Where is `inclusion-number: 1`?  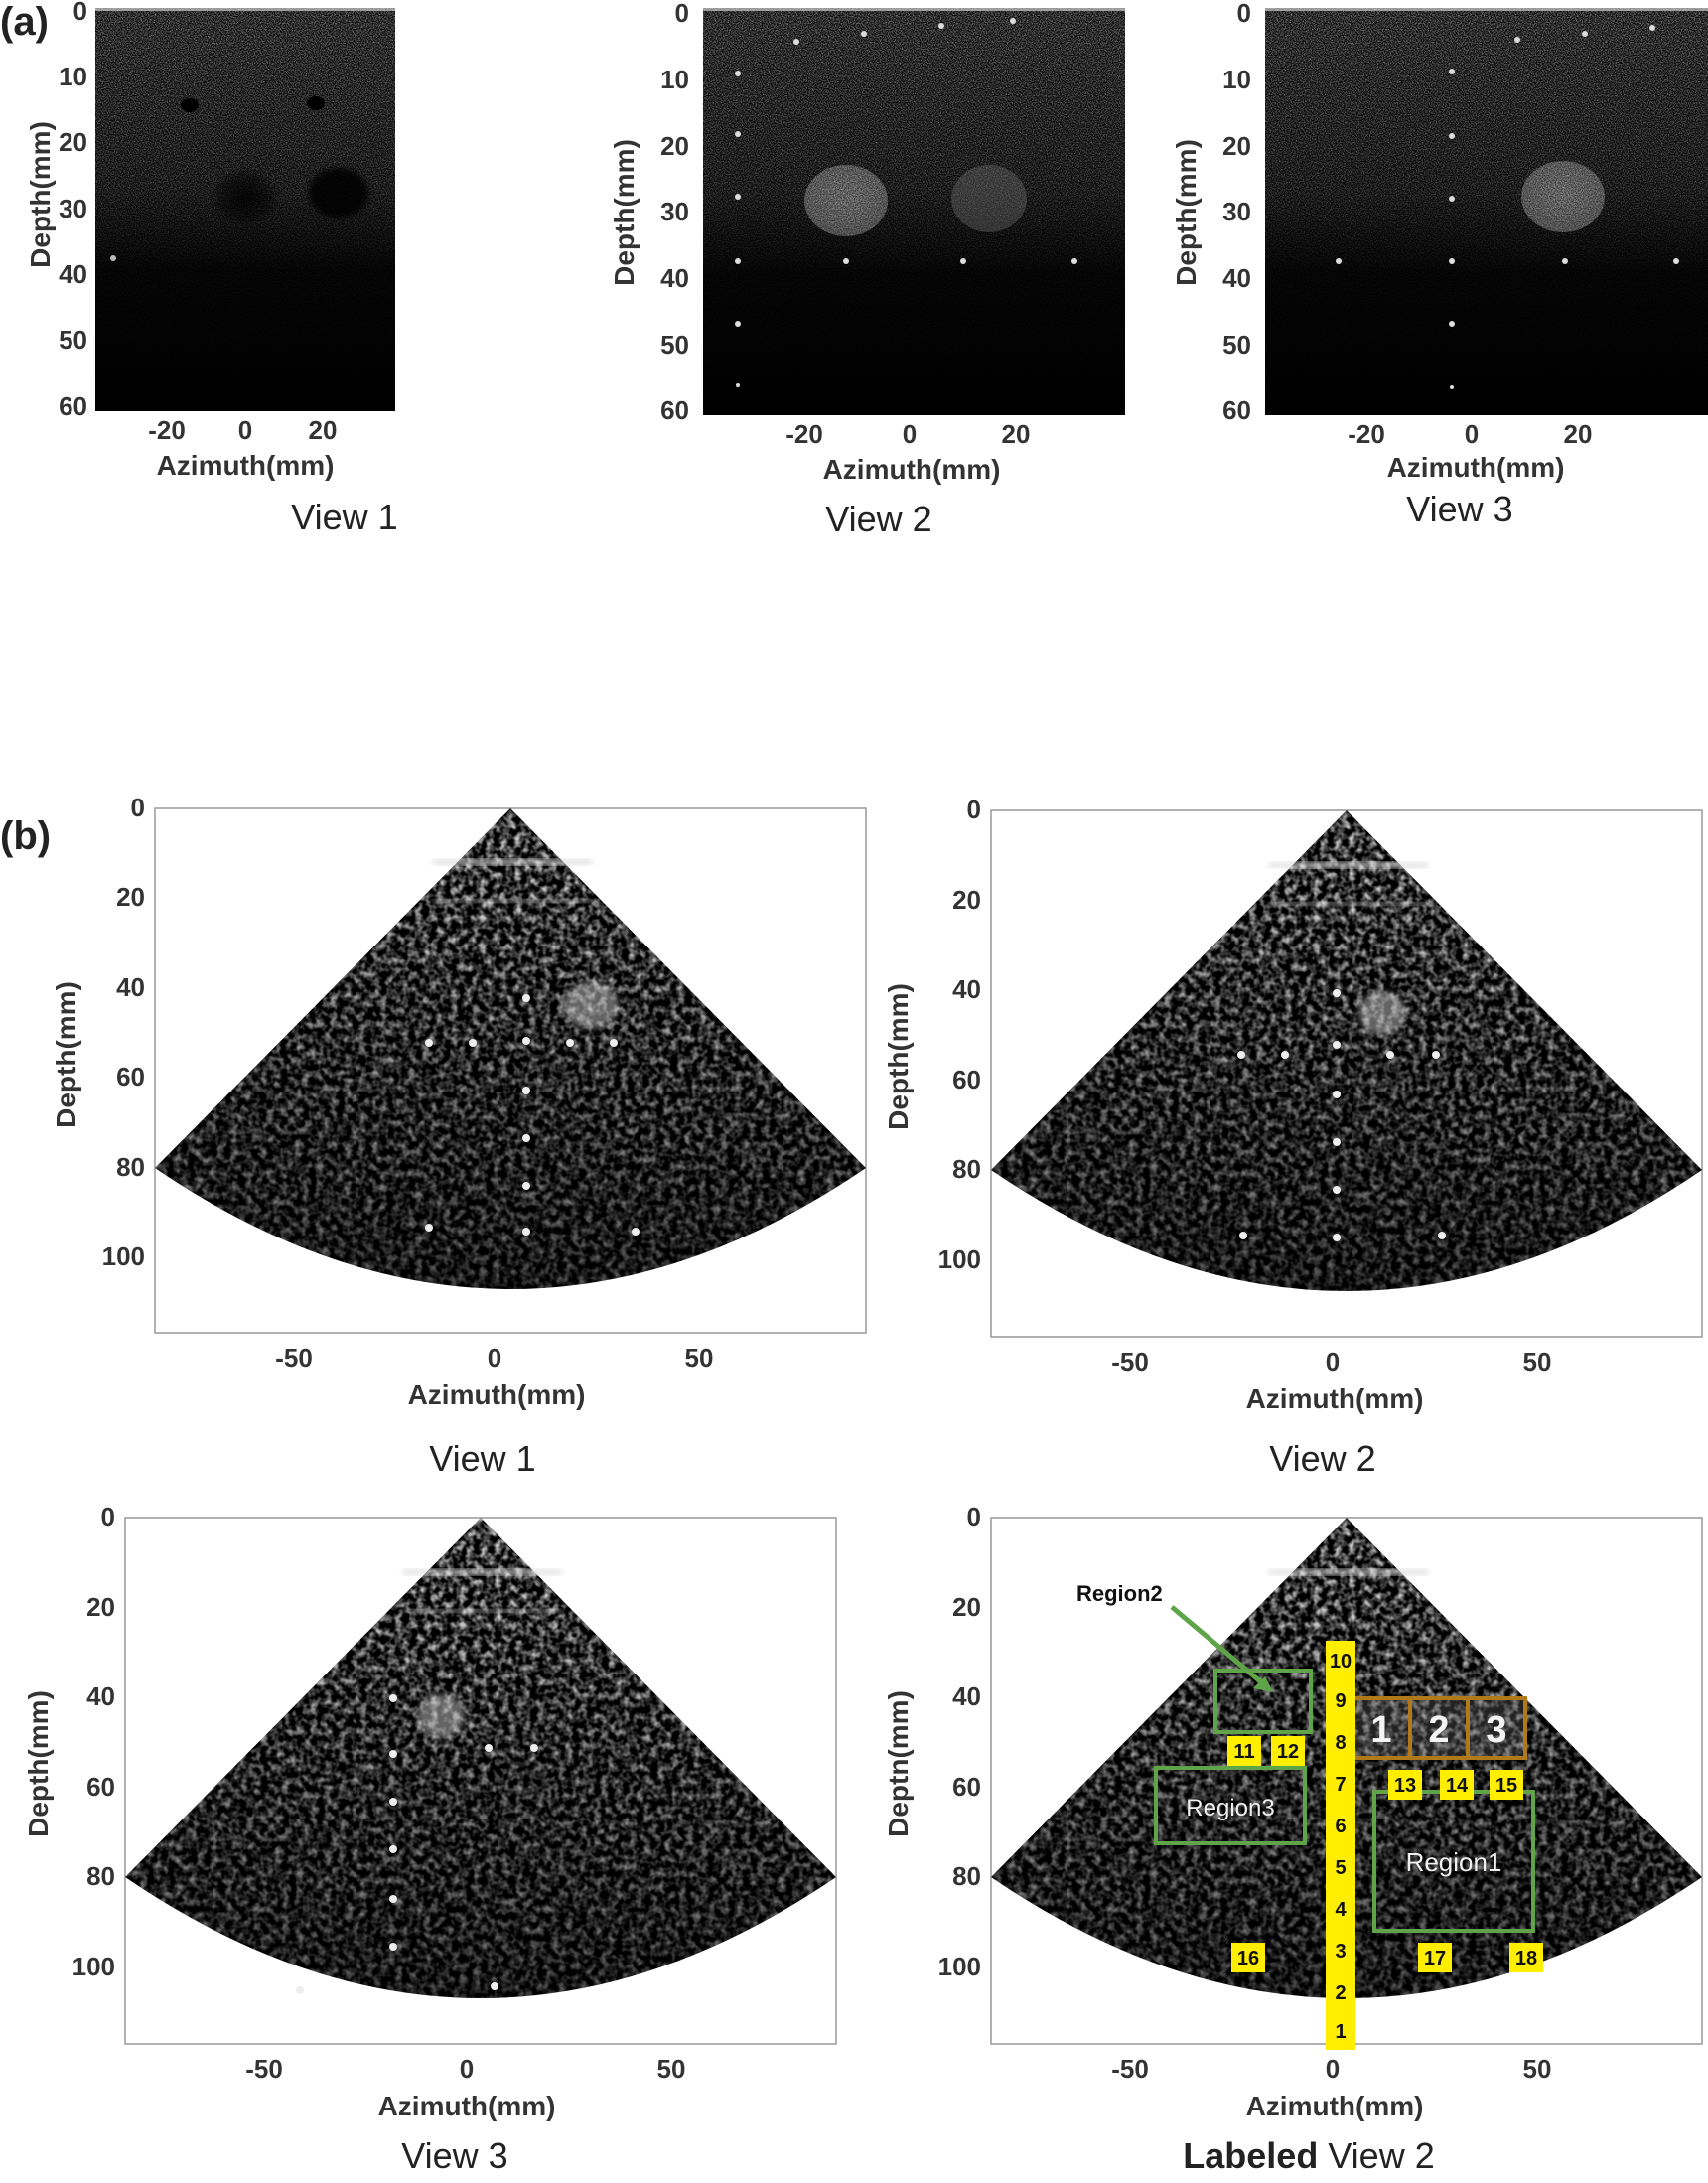
inclusion-number: 1 is located at coordinates (1380, 1730).